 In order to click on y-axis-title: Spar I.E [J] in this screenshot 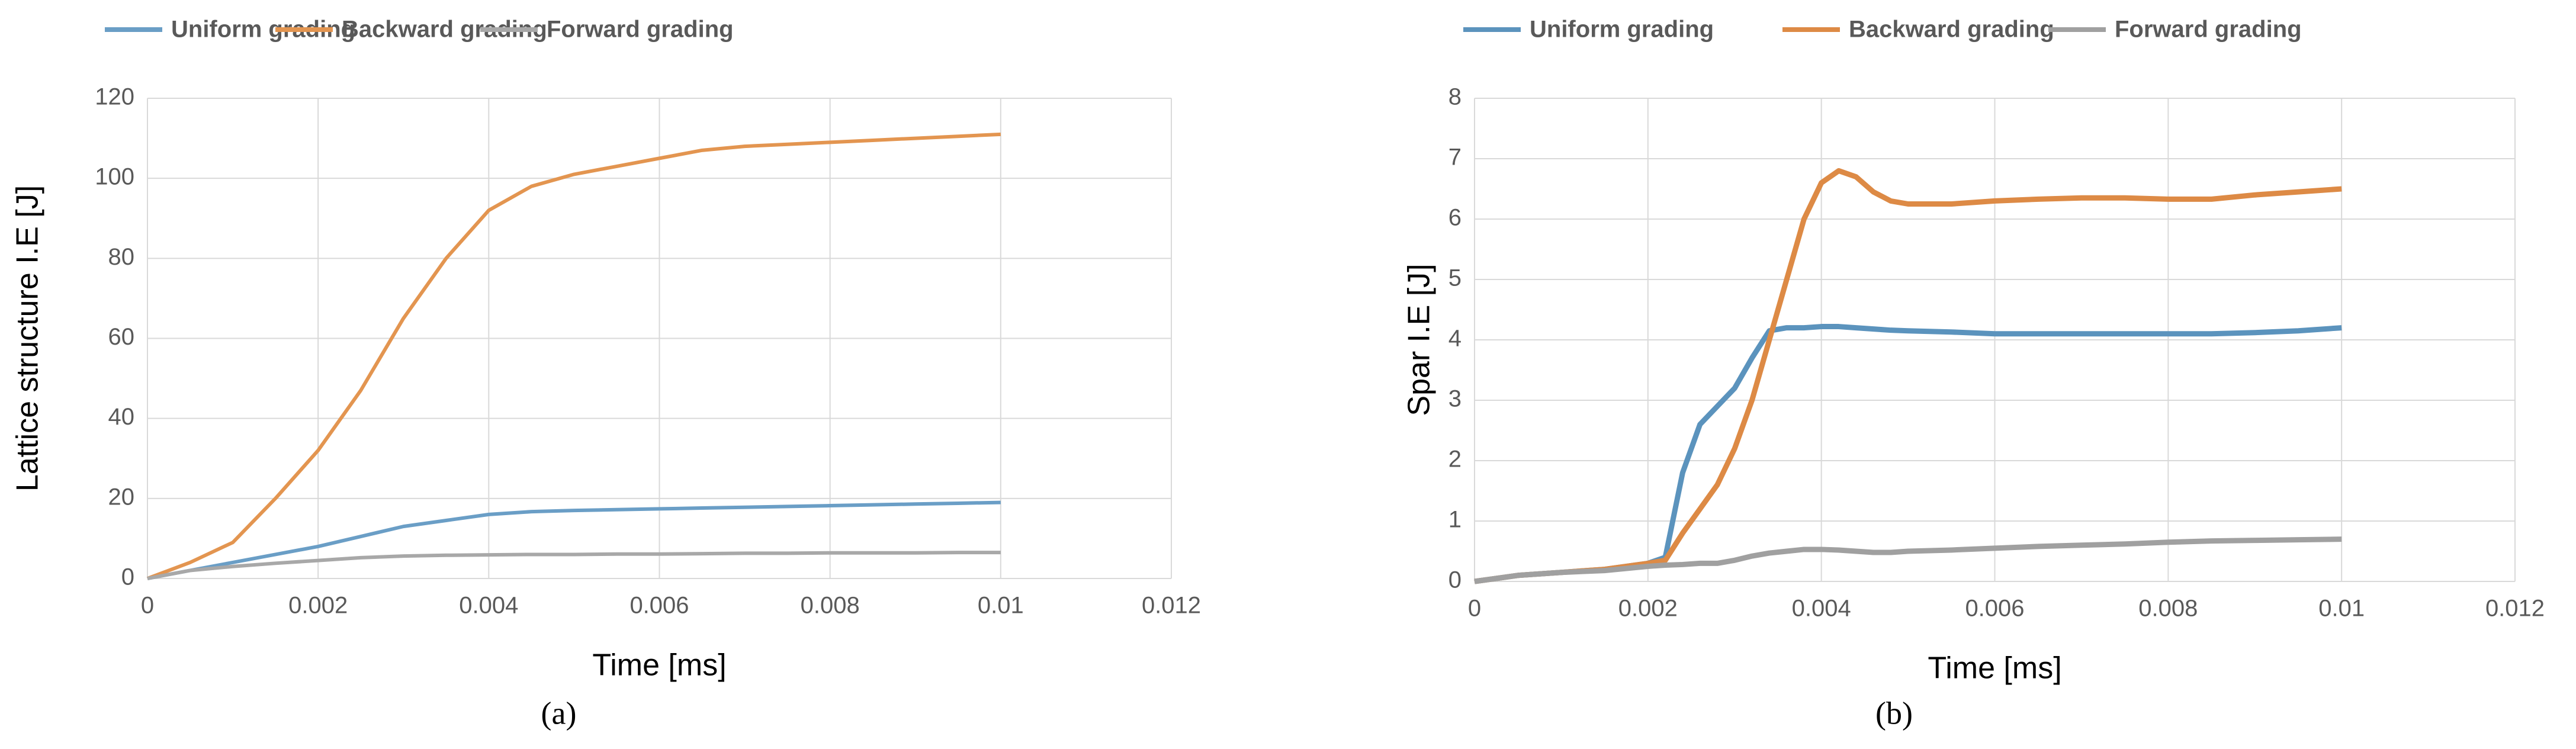, I will do `click(1419, 339)`.